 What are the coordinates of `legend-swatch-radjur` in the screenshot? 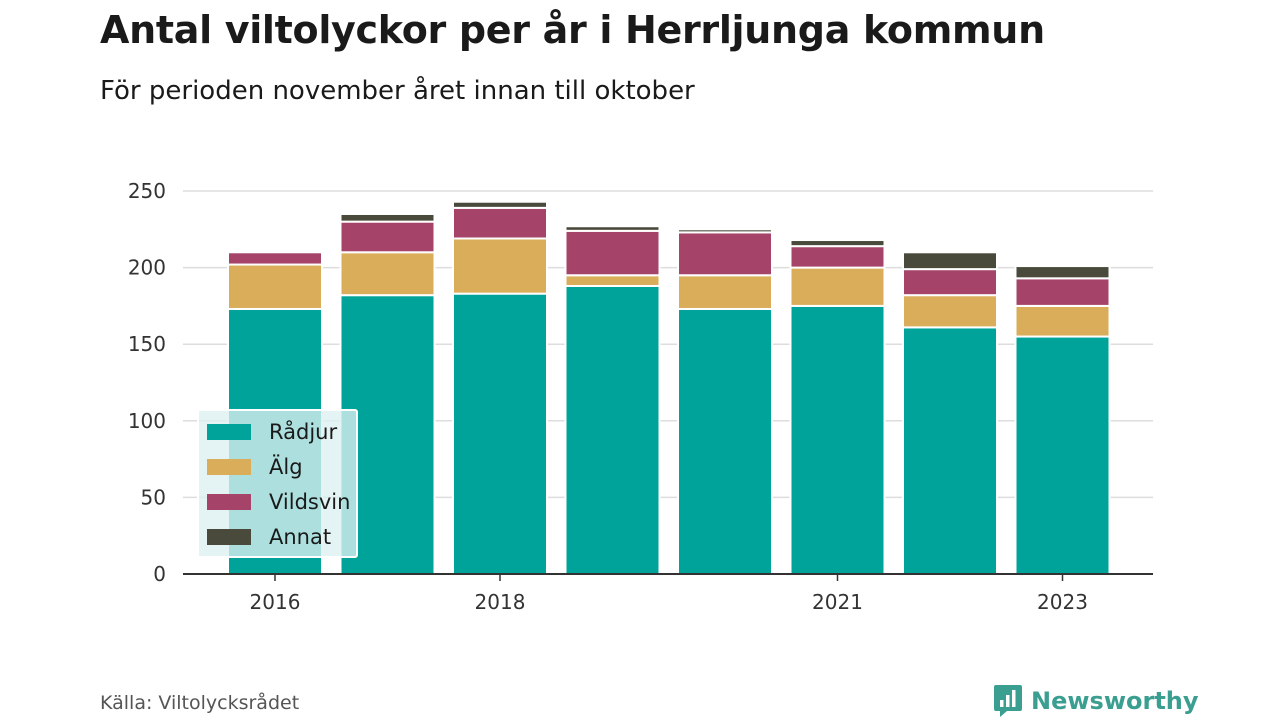 It's located at (229, 432).